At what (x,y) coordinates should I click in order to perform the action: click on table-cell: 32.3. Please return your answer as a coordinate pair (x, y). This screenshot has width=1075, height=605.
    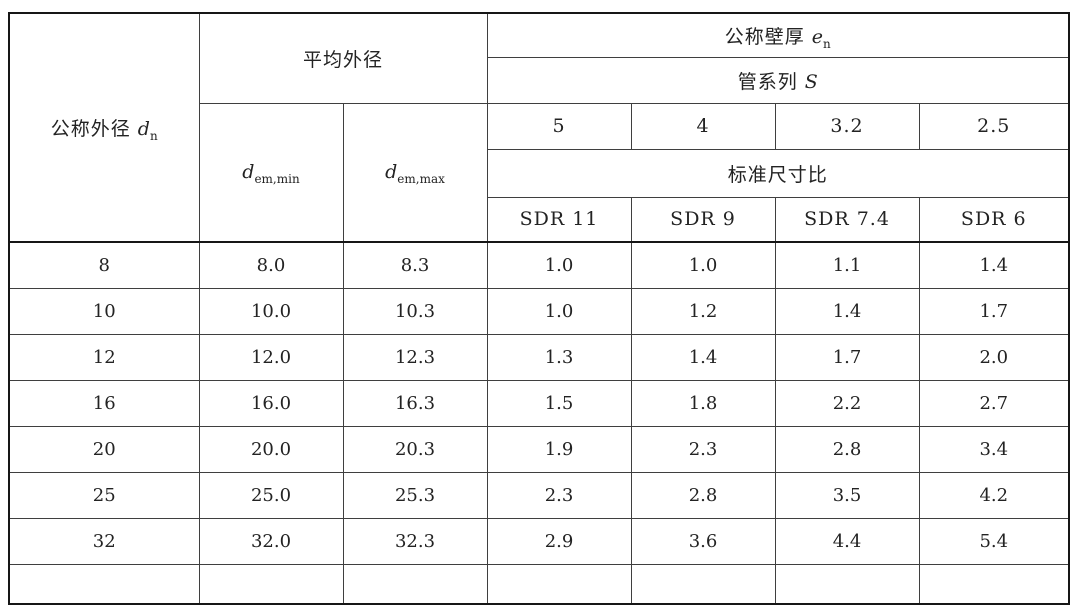
    Looking at the image, I should click on (415, 541).